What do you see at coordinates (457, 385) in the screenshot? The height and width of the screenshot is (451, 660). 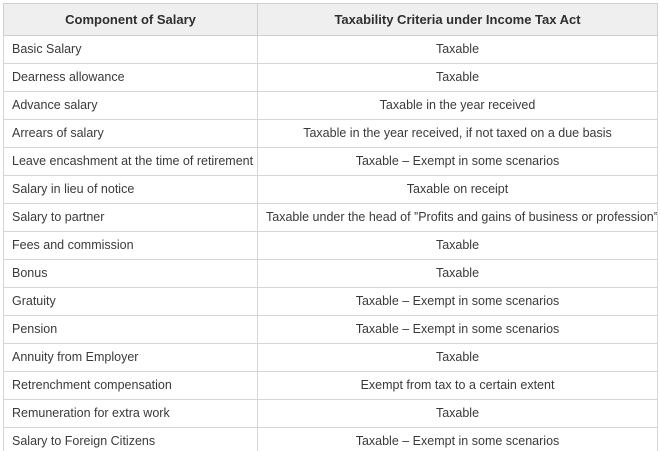 I see `taxability-cell: Exempt from tax to a certain extent` at bounding box center [457, 385].